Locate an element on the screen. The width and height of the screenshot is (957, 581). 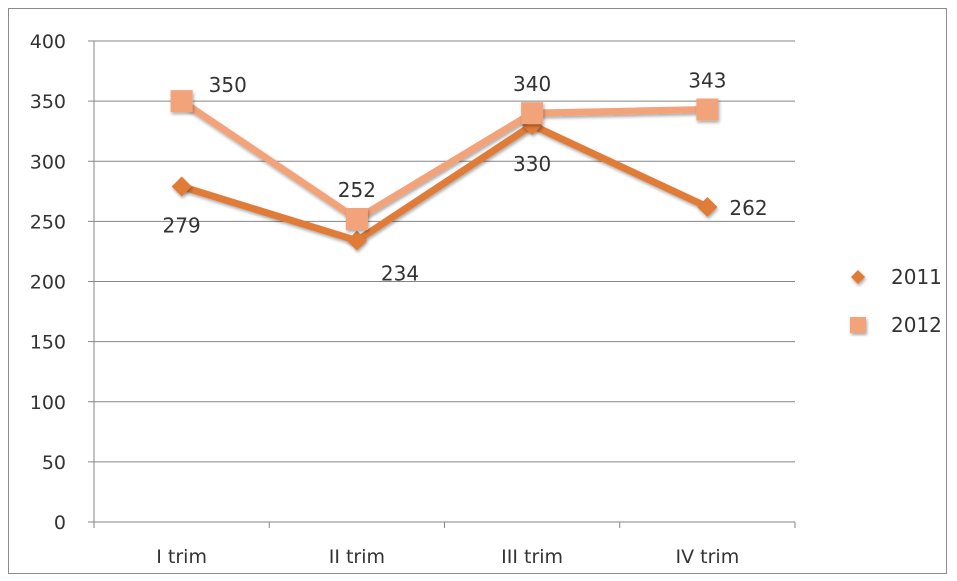
series-line-2012 is located at coordinates (444, 160).